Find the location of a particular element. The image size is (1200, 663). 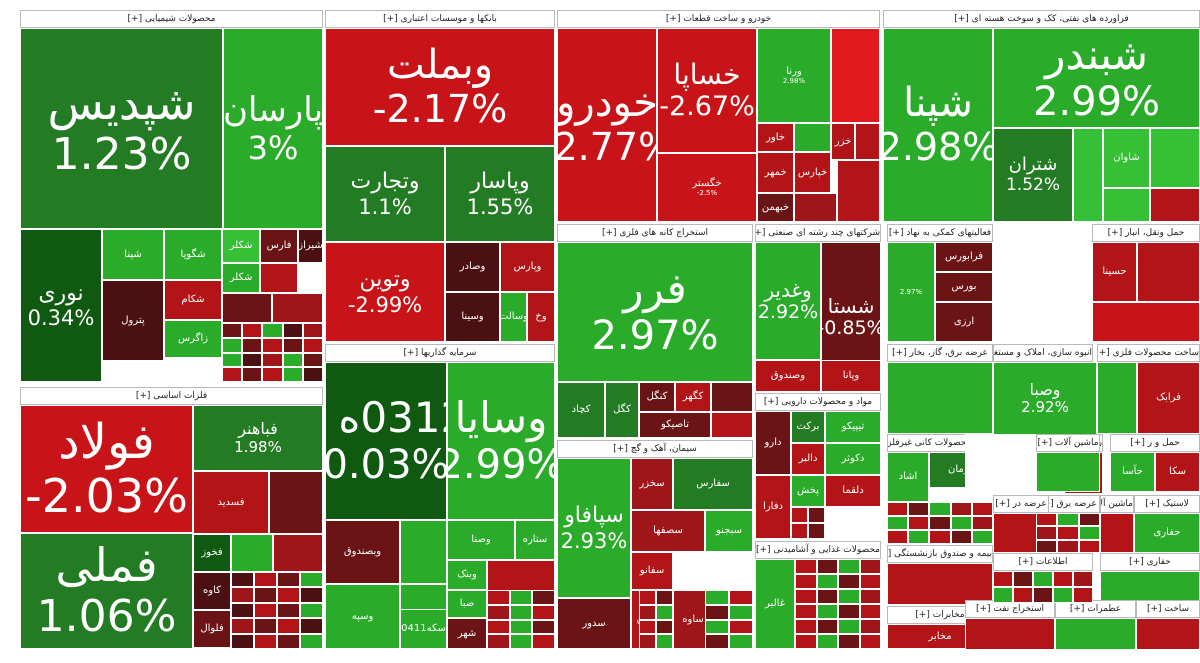

sector-header: عرضه در [+] is located at coordinates (1021, 504).